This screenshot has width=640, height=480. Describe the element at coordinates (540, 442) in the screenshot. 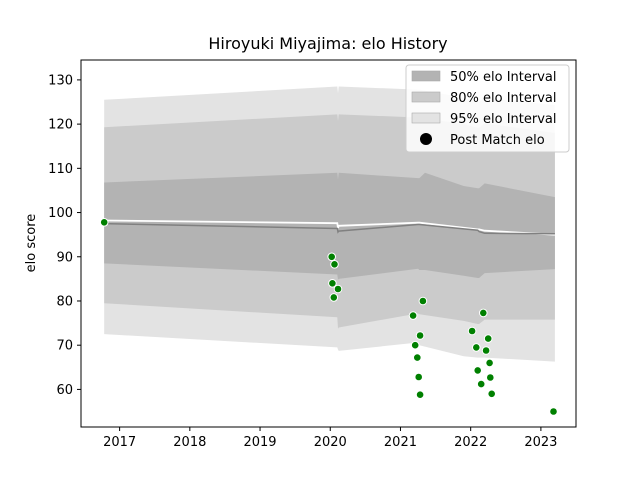

I see `x-tick-label-2023: 2023` at that location.